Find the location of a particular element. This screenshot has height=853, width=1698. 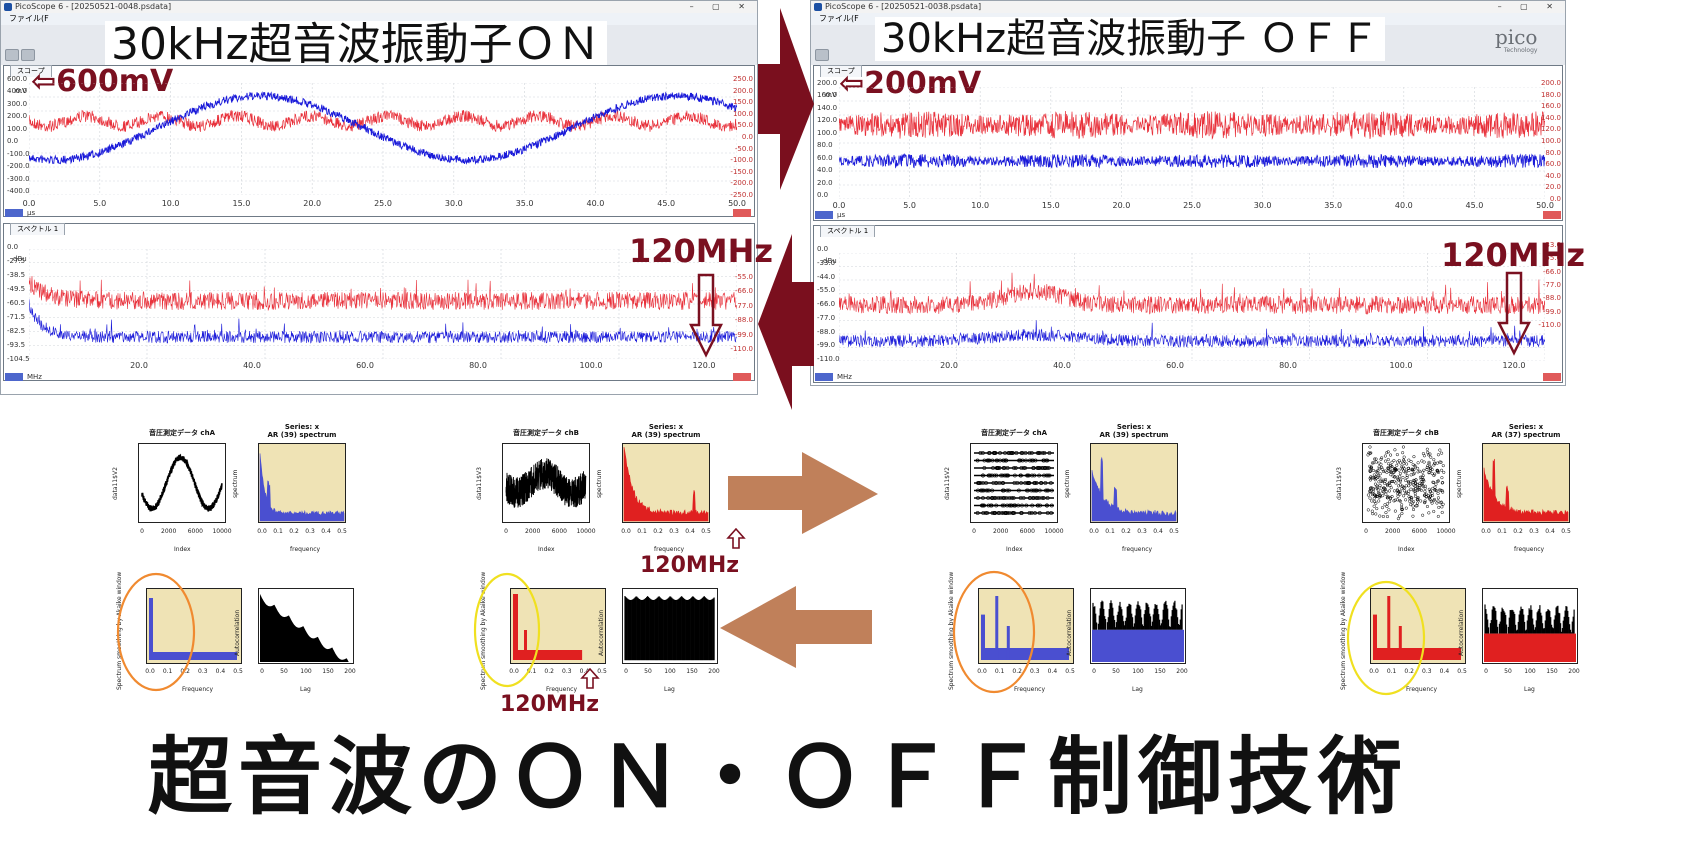

picoscope-app-icon is located at coordinates (818, 7).